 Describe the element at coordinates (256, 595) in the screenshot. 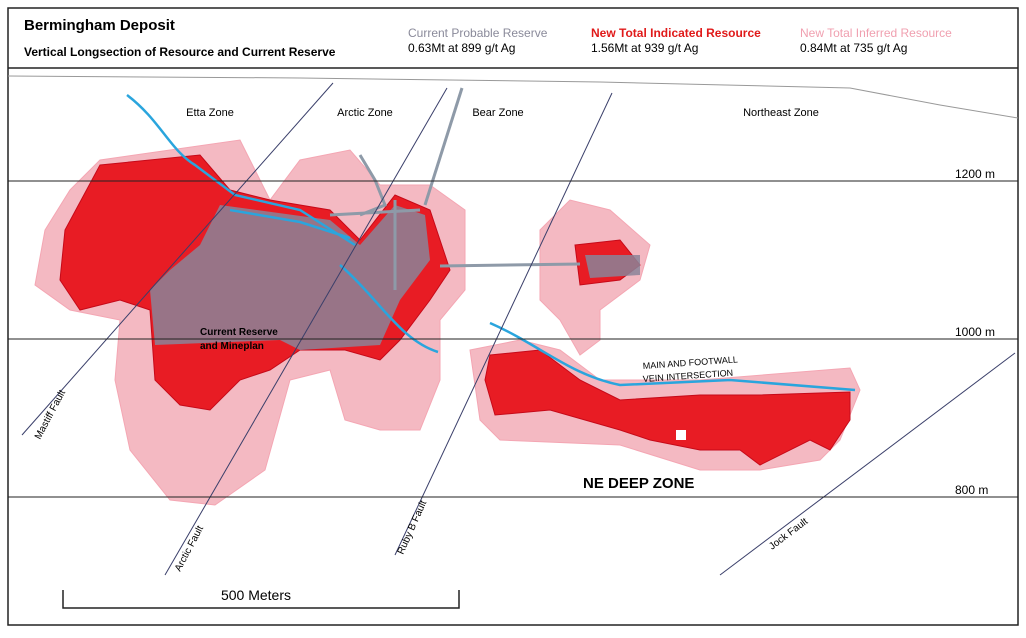

I see `scale-label: 500 Meters` at that location.